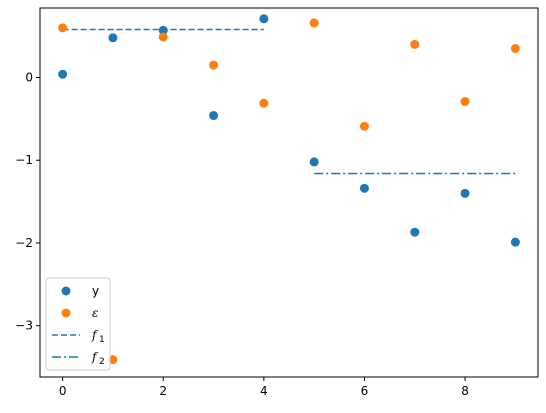 This screenshot has width=546, height=413. What do you see at coordinates (63, 391) in the screenshot?
I see `x-tick-label: 0` at bounding box center [63, 391].